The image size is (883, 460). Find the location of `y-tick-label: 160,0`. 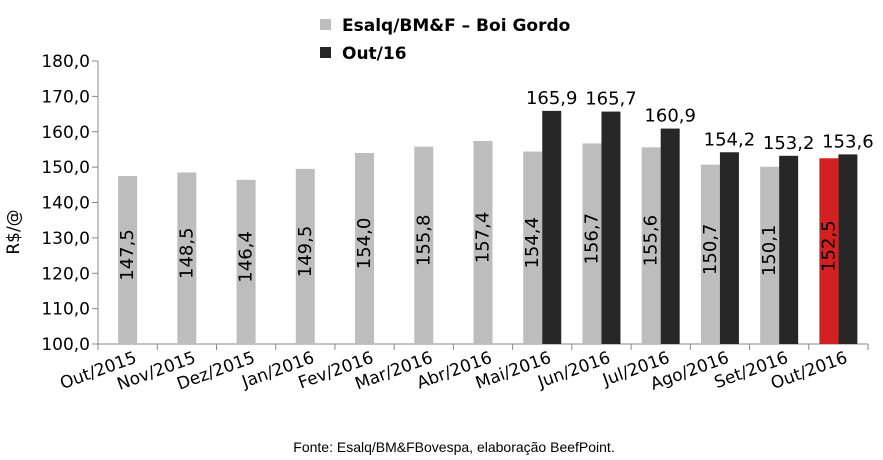

y-tick-label: 160,0 is located at coordinates (65, 133).